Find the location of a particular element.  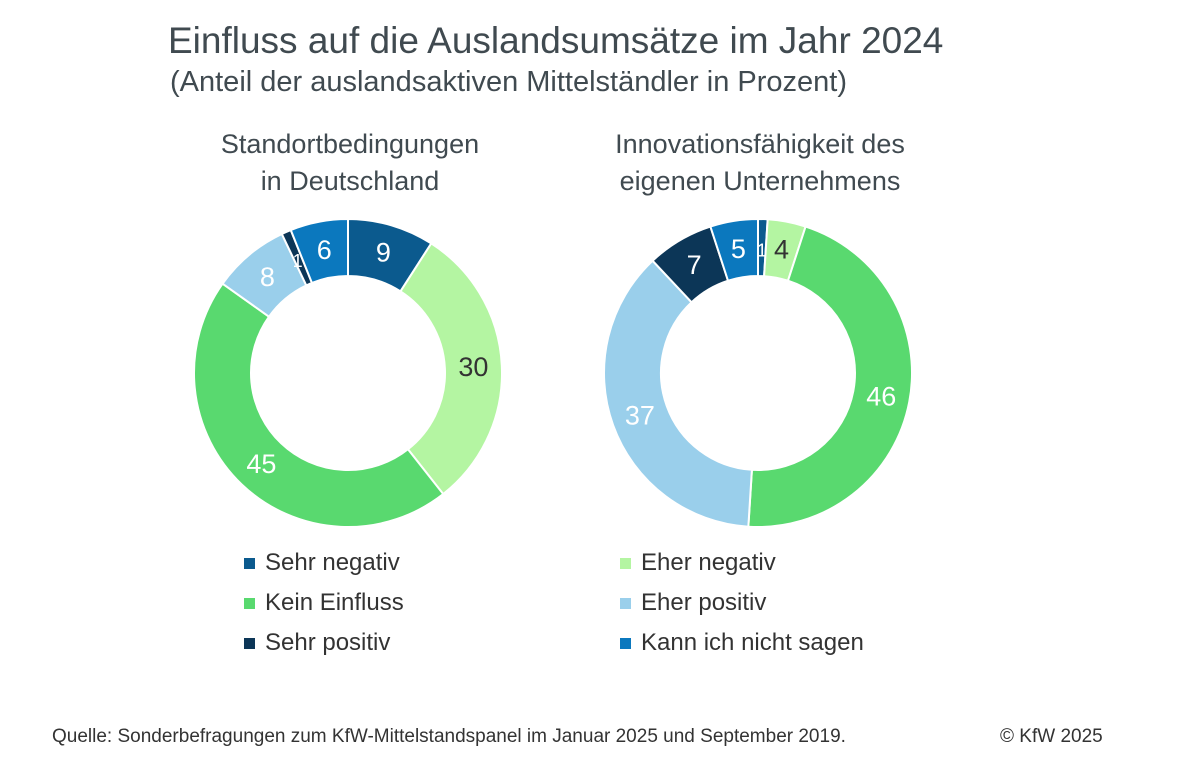

legend-item-eher-positiv: Eher positiv is located at coordinates (693, 603).